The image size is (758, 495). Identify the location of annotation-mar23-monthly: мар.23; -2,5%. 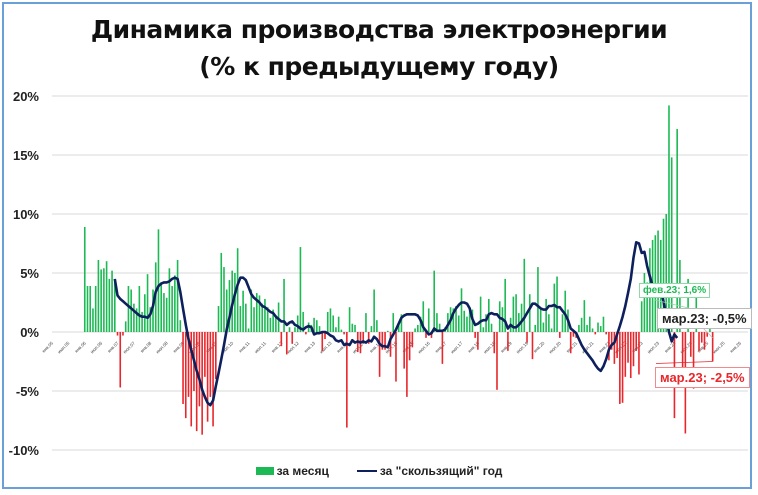
(702, 377).